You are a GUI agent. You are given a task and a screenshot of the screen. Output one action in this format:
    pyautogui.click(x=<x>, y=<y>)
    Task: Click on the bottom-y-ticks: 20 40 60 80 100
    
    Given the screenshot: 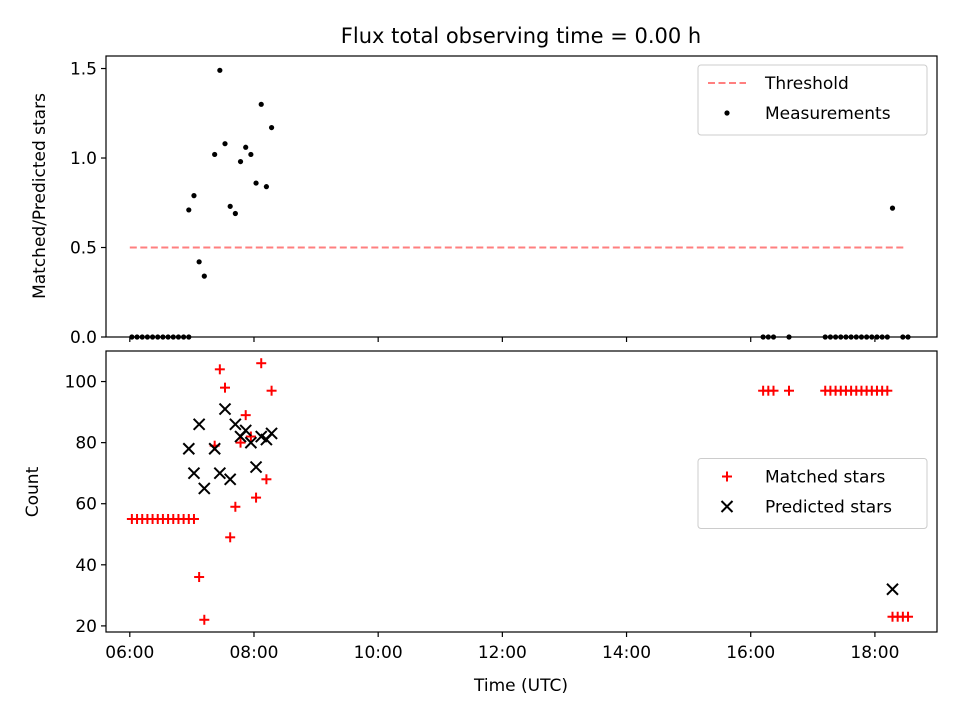 What is the action you would take?
    pyautogui.click(x=85, y=505)
    